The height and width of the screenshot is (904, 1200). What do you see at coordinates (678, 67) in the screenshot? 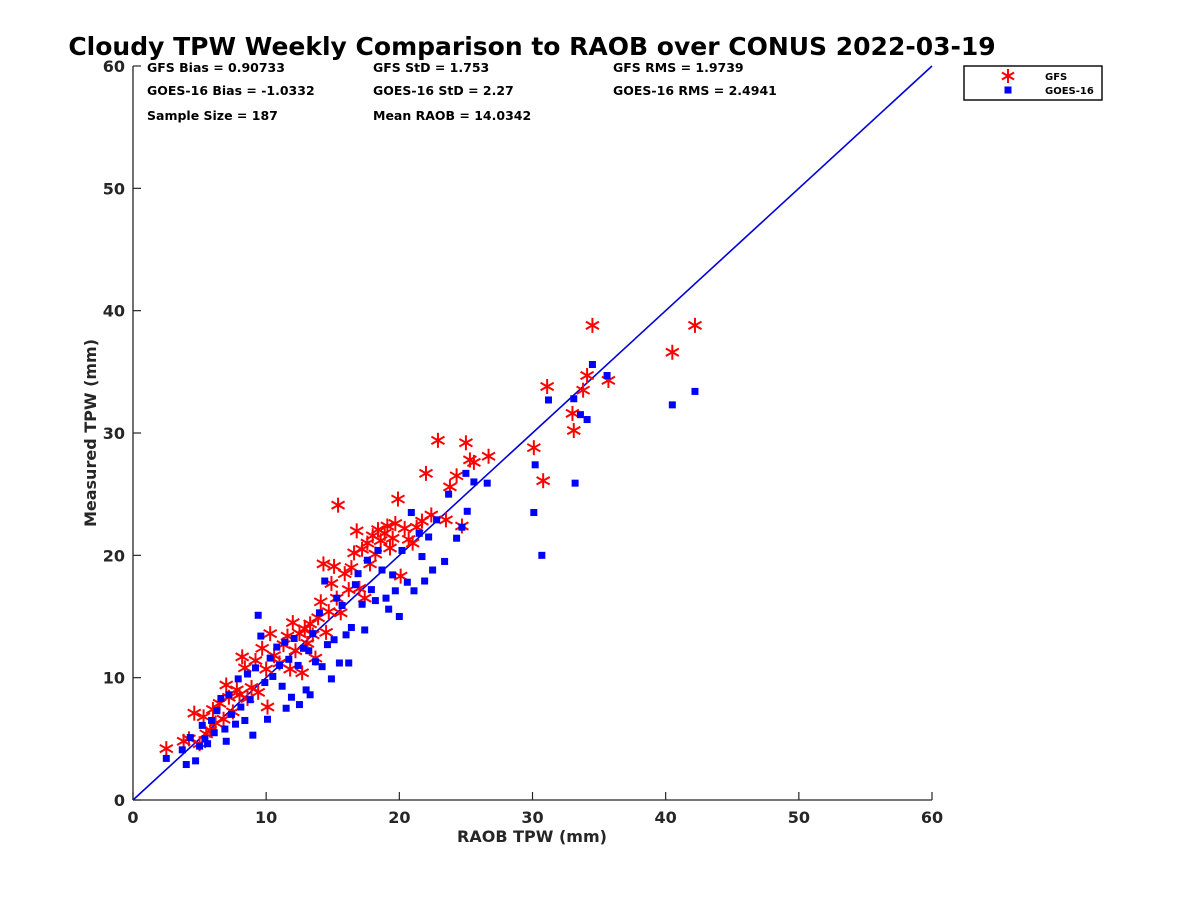
I see `stat-text: GFS RMS = 1.9739` at bounding box center [678, 67].